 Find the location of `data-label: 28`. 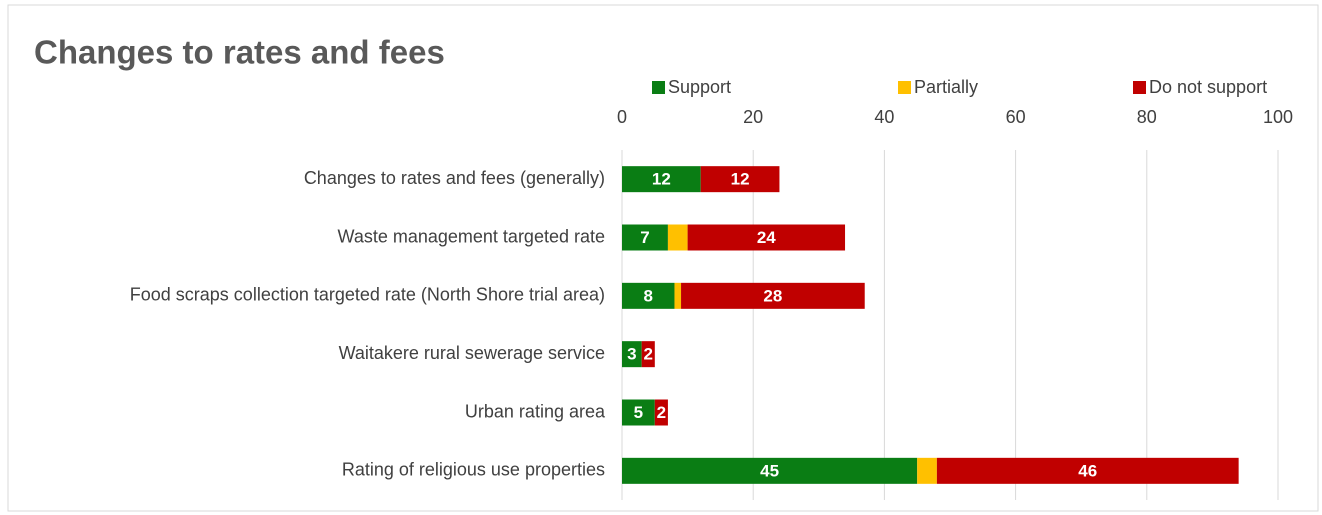

data-label: 28 is located at coordinates (772, 295).